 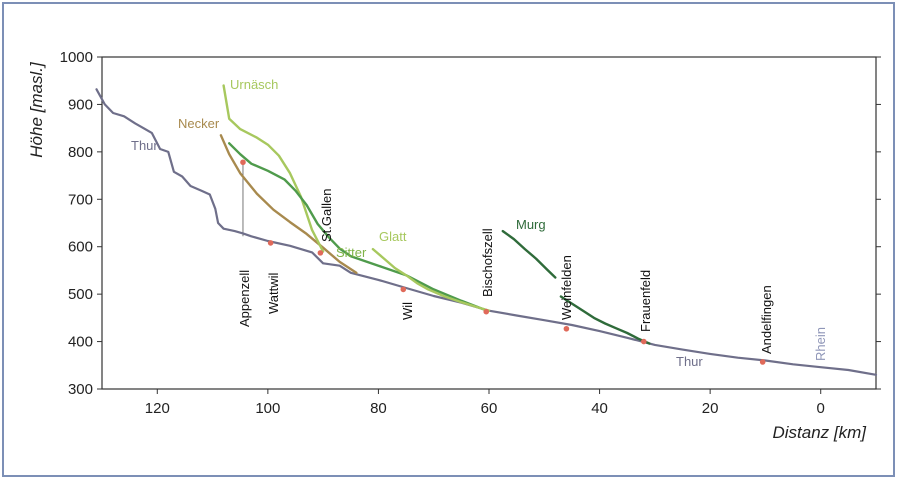 I want to click on town-marker-frauenfeld, so click(x=644, y=341).